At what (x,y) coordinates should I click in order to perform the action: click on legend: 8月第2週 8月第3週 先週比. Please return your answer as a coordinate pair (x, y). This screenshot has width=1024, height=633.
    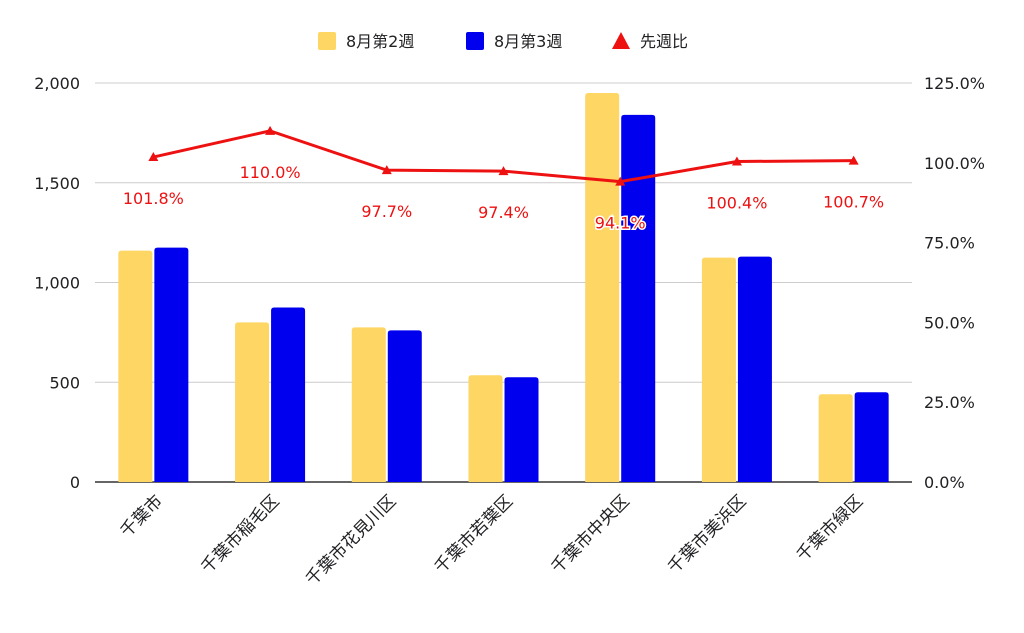
    Looking at the image, I should click on (503, 41).